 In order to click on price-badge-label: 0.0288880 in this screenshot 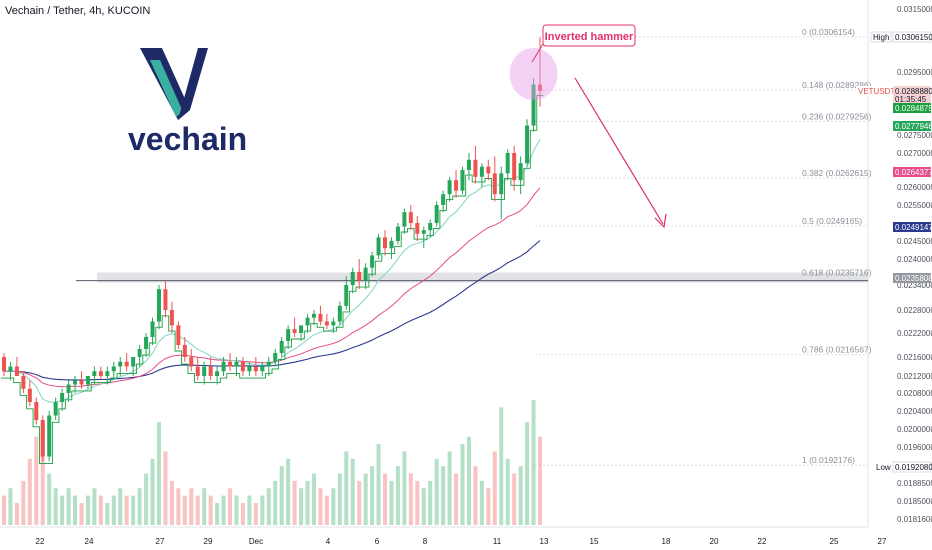, I will do `click(913, 91)`.